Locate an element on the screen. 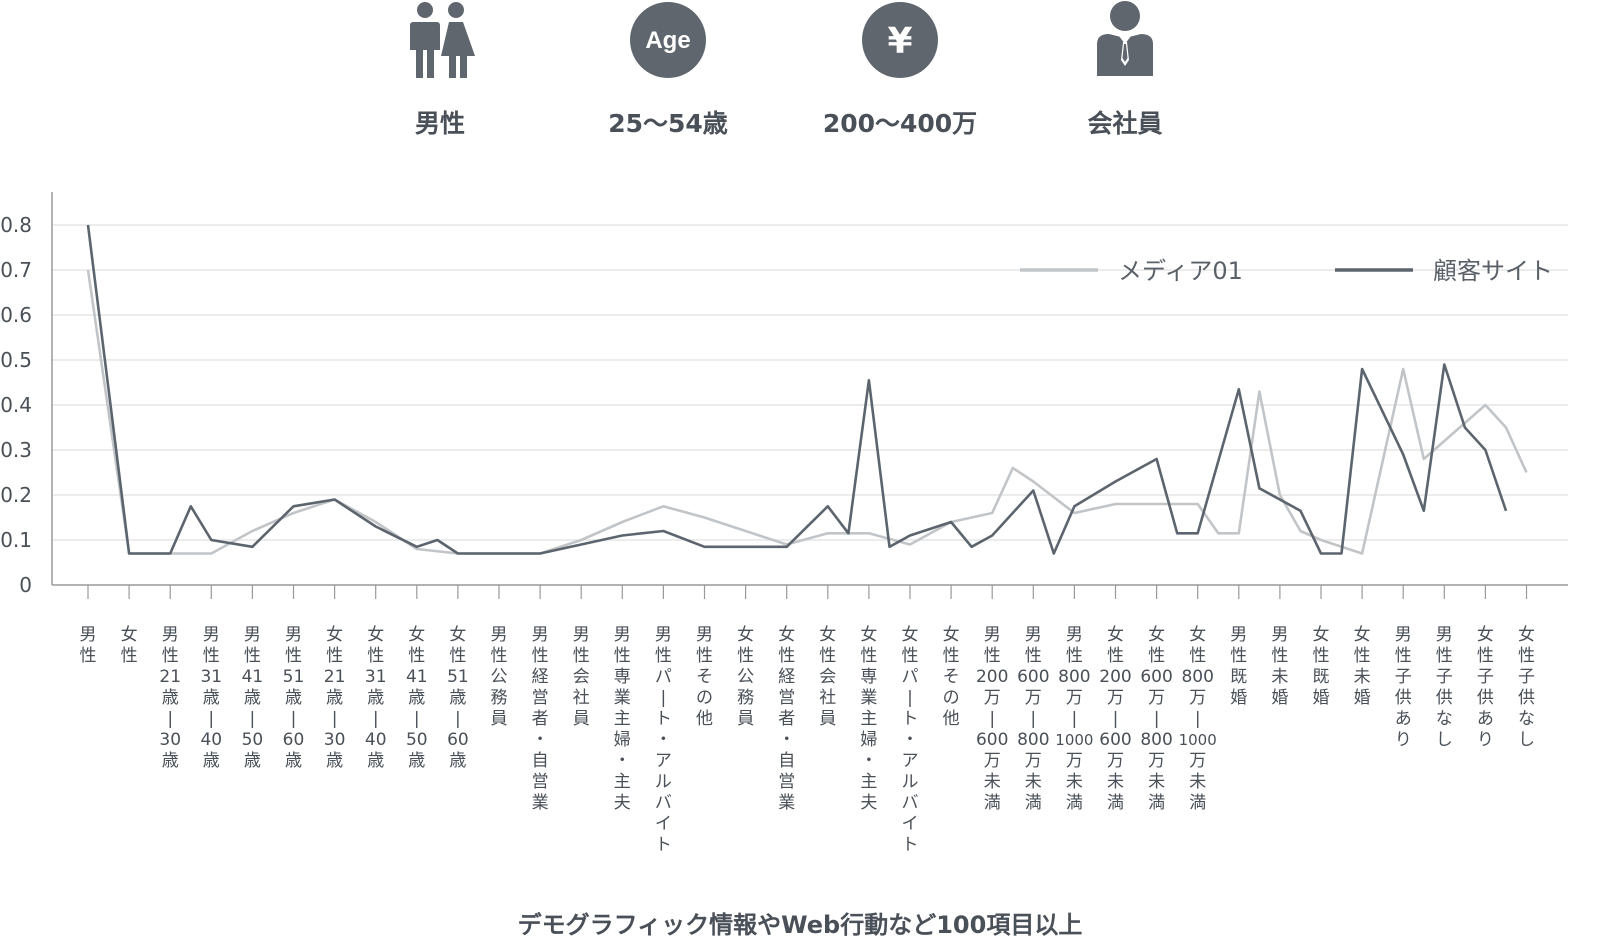 The image size is (1600, 950). x-tick-label: 男性子供あり is located at coordinates (1403, 687).